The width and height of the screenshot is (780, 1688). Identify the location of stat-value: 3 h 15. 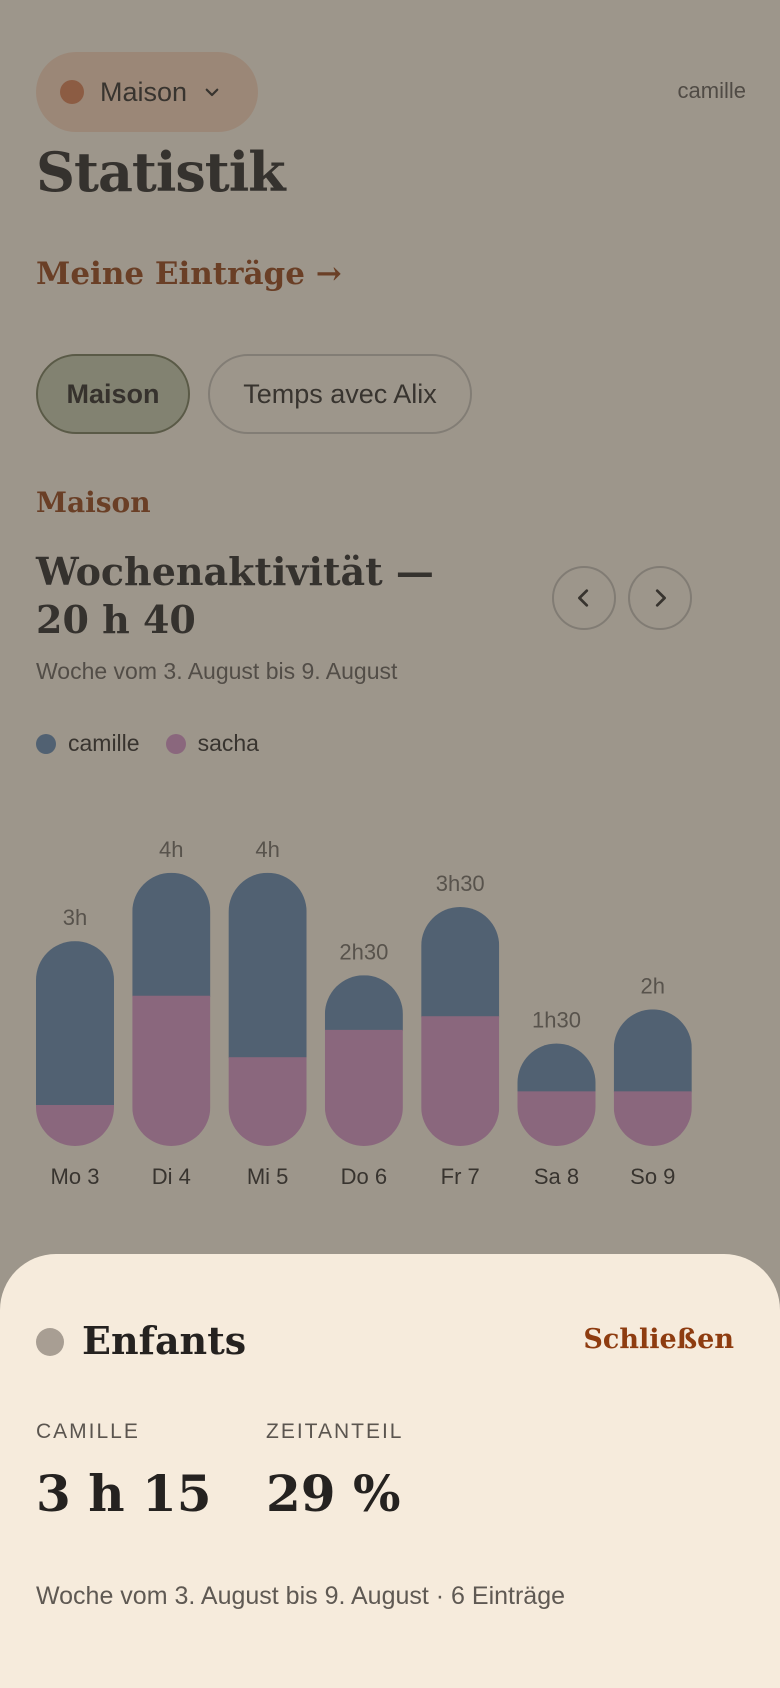
(124, 1493).